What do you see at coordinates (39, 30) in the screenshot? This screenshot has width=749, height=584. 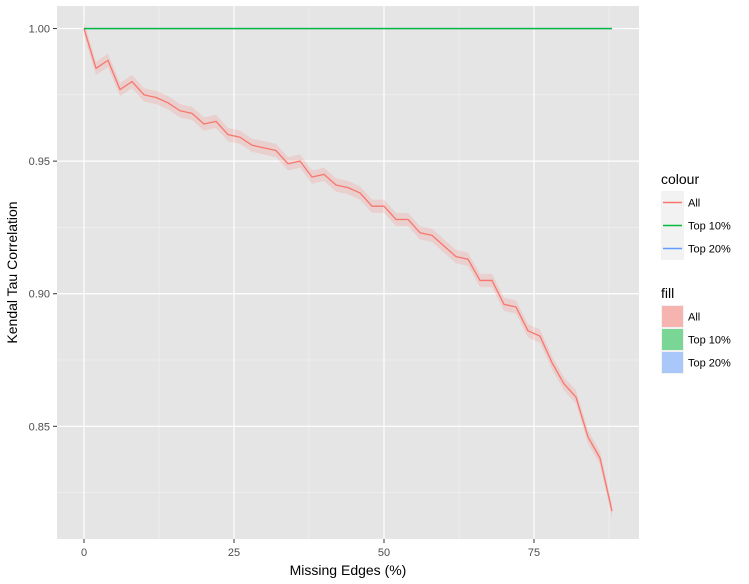 I see `y-tick-label: 1.00` at bounding box center [39, 30].